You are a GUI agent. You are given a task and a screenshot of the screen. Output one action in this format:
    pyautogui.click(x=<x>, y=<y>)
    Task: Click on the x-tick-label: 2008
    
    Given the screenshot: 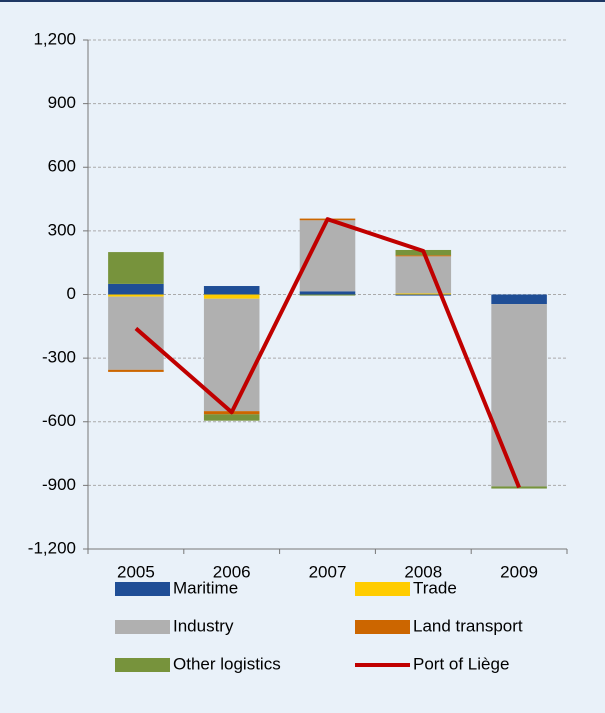 What is the action you would take?
    pyautogui.click(x=423, y=571)
    